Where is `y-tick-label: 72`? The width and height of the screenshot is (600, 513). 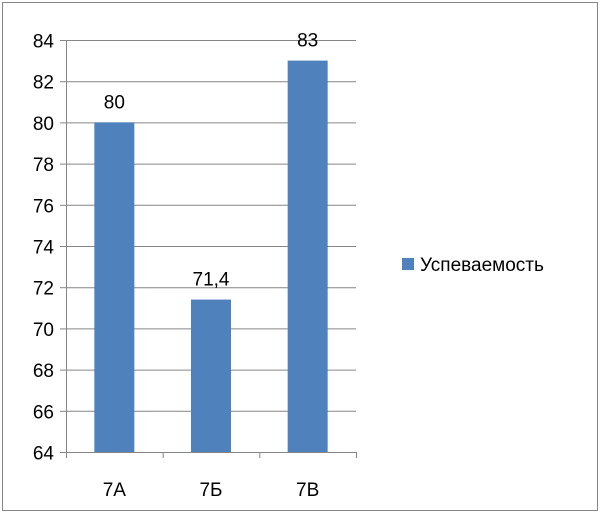 y-tick-label: 72 is located at coordinates (43, 289).